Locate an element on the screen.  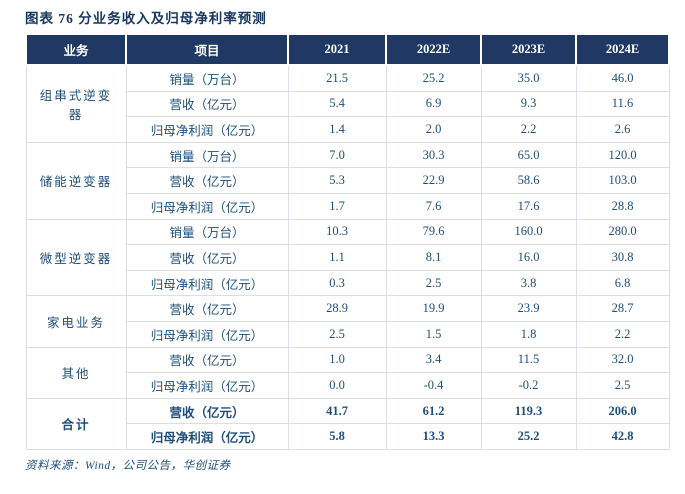
table-row: 归母净利润（亿元） 0.3 2.5 3.8 6.8 is located at coordinates (348, 283).